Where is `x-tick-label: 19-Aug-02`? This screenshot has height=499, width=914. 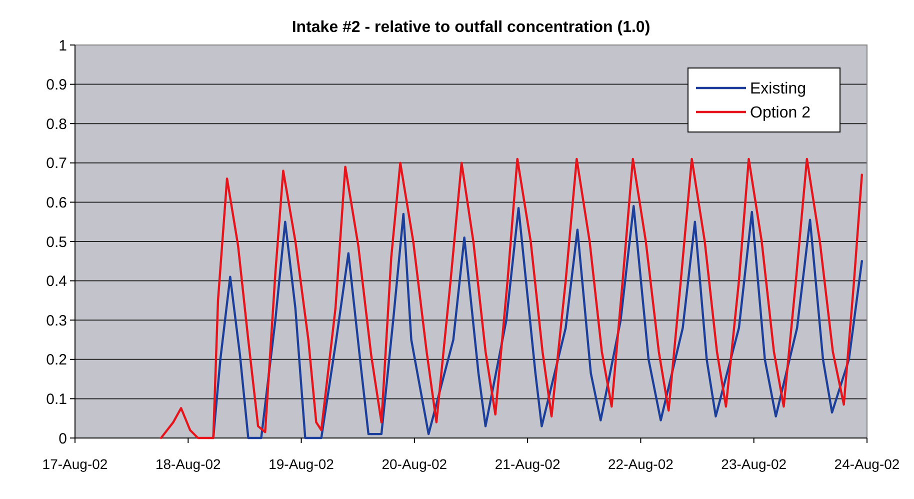
x-tick-label: 19-Aug-02 is located at coordinates (301, 464).